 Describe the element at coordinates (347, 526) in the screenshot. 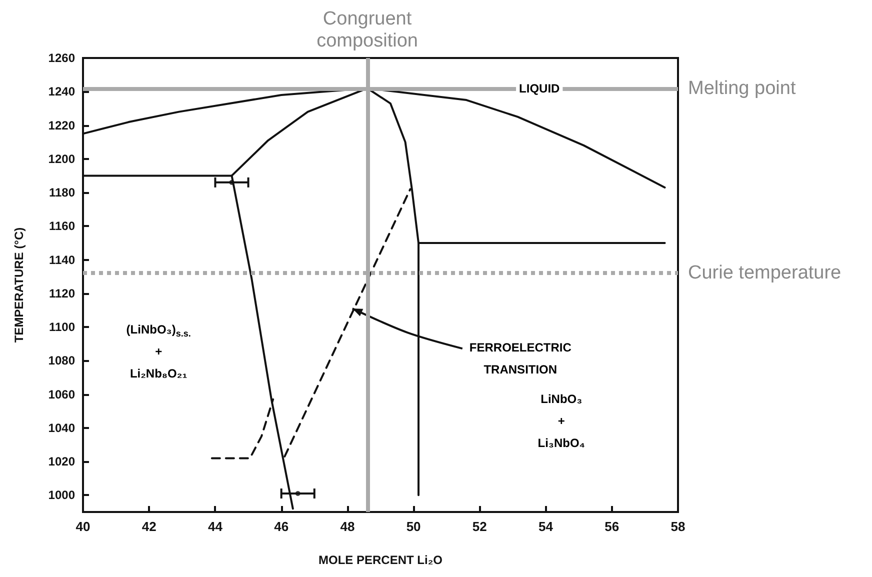

I see `x-tick-label: 48` at that location.